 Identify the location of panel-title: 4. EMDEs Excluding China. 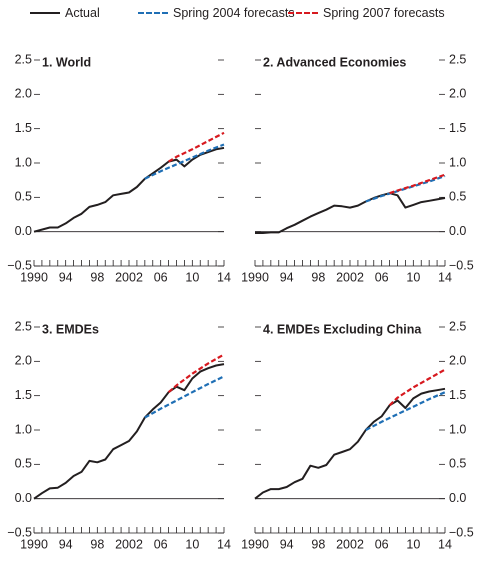
(342, 329).